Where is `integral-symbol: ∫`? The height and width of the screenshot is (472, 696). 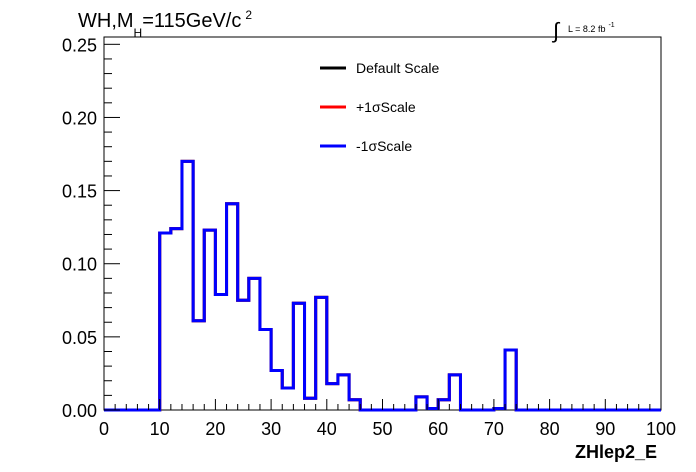
integral-symbol: ∫ is located at coordinates (556, 30).